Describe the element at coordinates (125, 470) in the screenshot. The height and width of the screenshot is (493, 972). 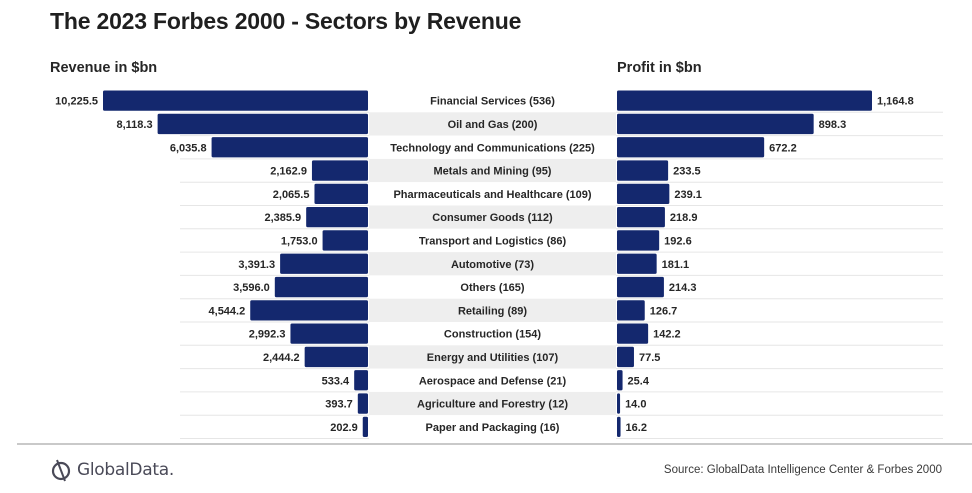
I see `logo-text: GlobalData.` at that location.